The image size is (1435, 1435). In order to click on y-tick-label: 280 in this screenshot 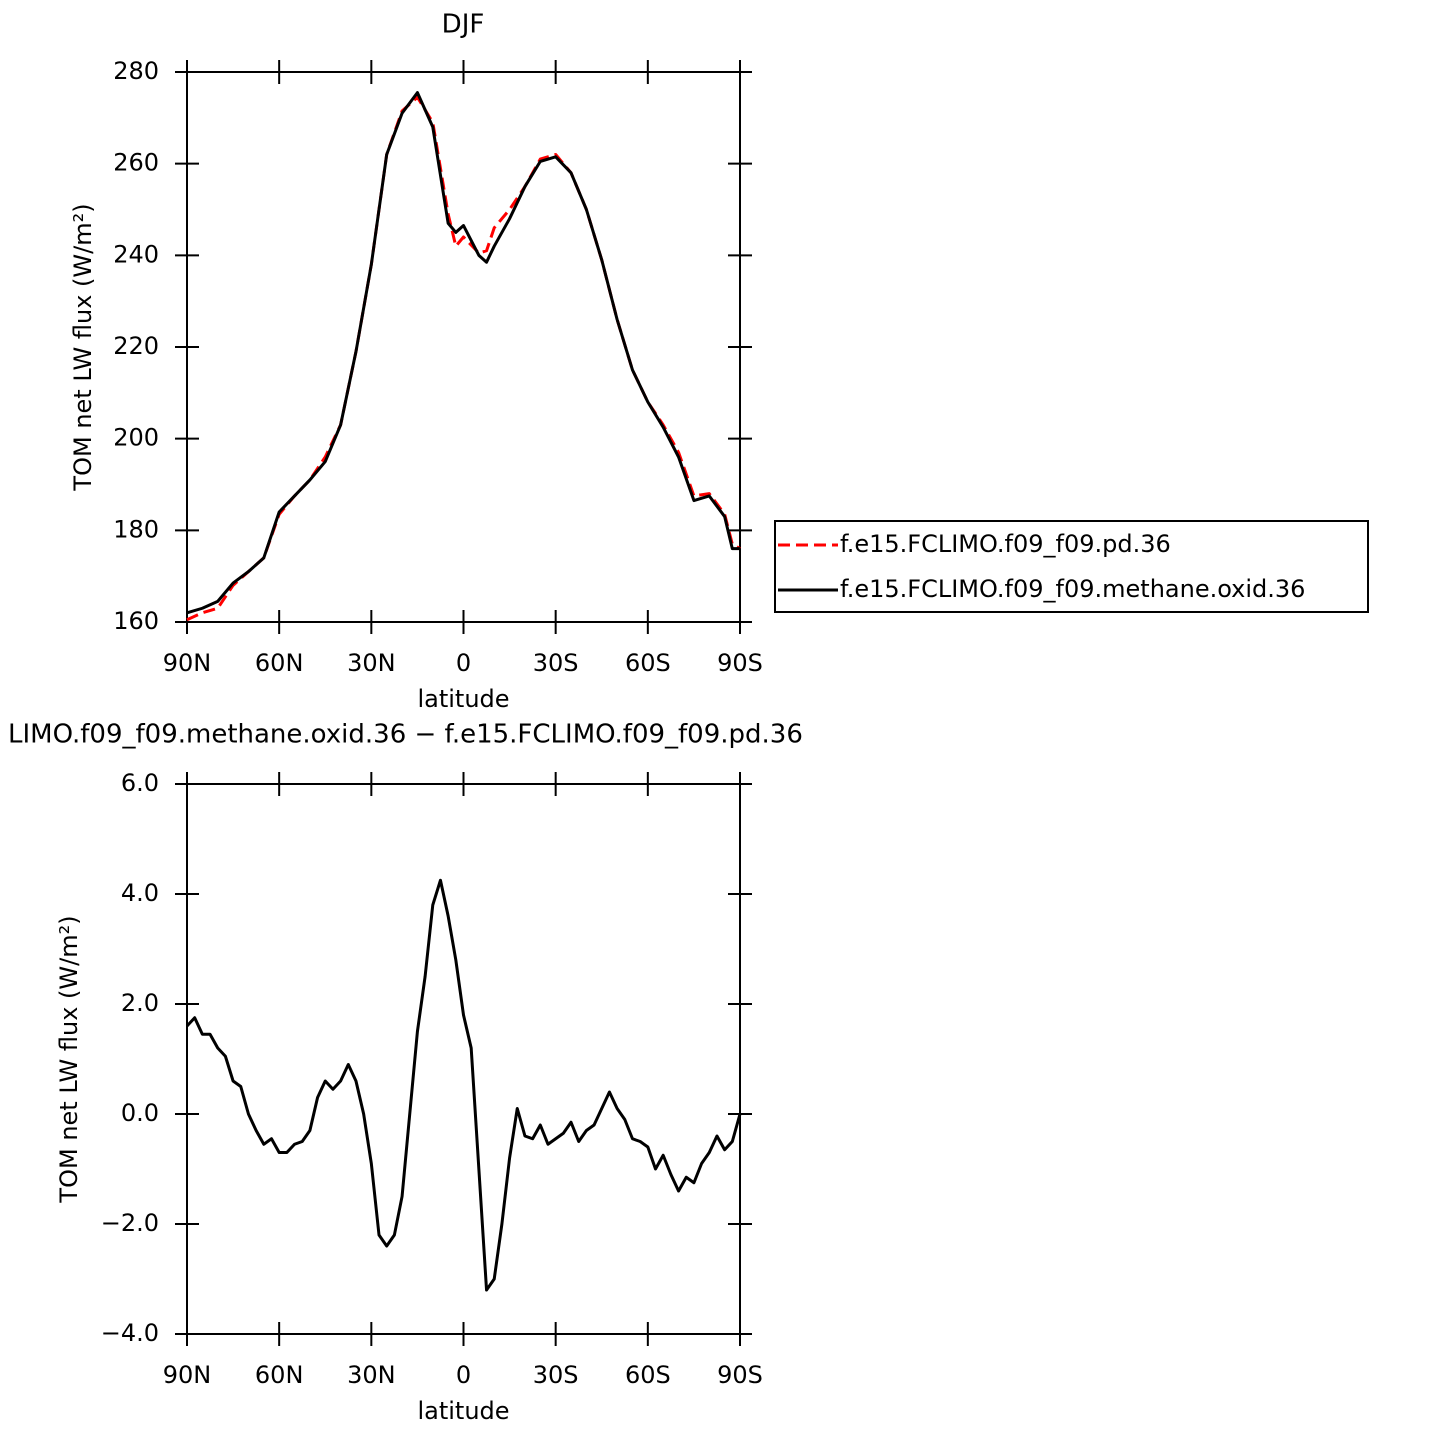, I will do `click(136, 71)`.